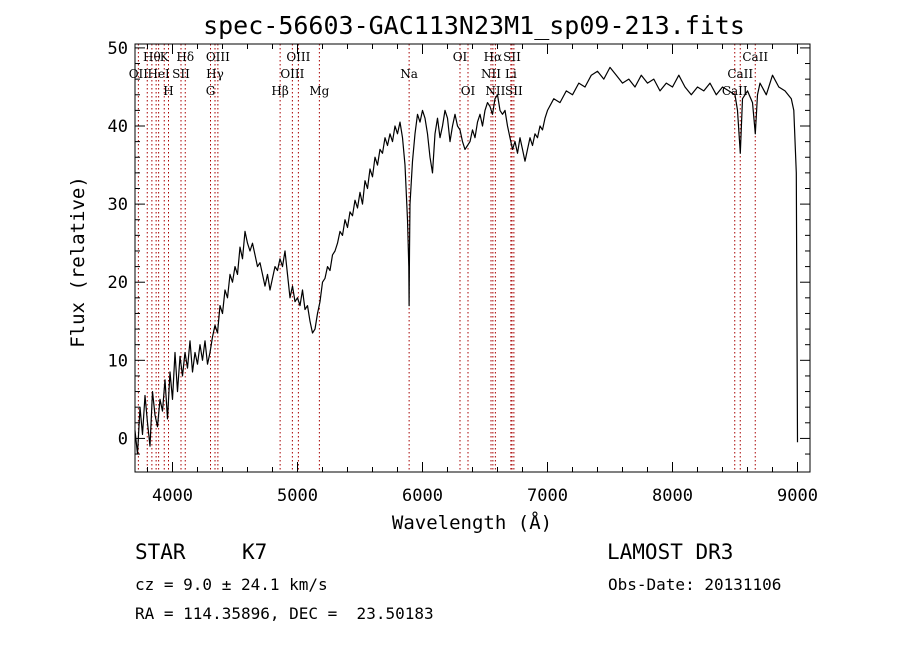  What do you see at coordinates (152, 57) in the screenshot?
I see `spectral-line-label: Hθ` at bounding box center [152, 57].